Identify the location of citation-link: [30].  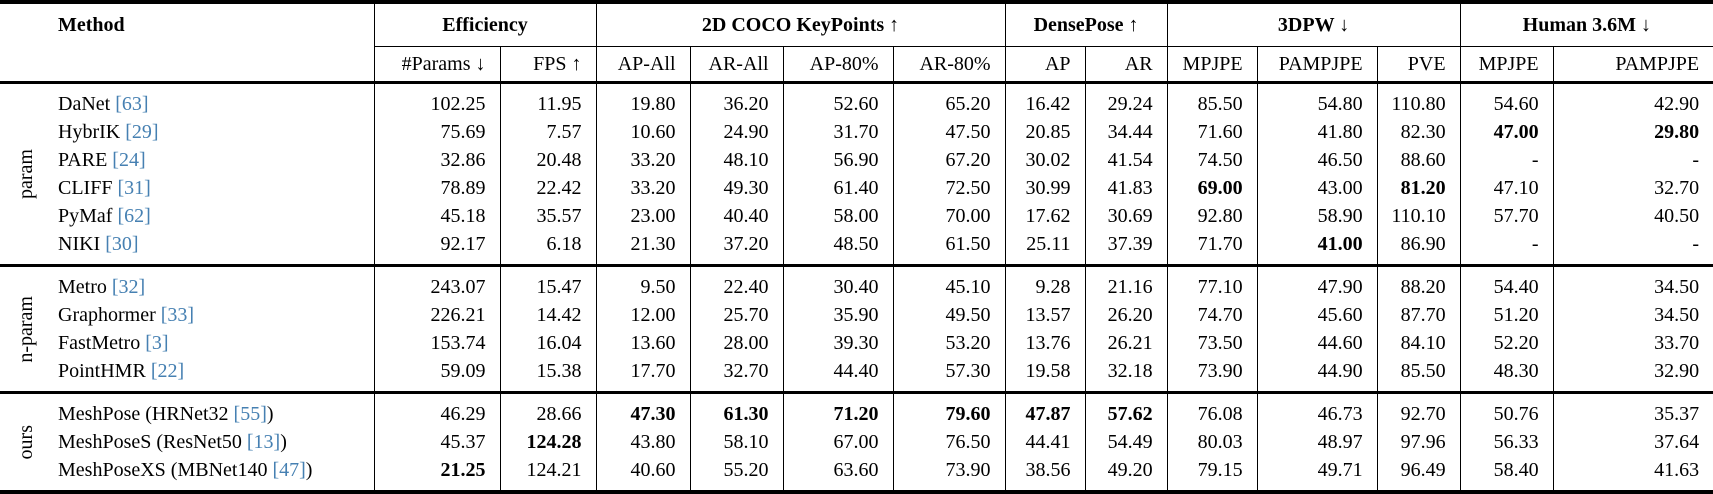
(122, 243).